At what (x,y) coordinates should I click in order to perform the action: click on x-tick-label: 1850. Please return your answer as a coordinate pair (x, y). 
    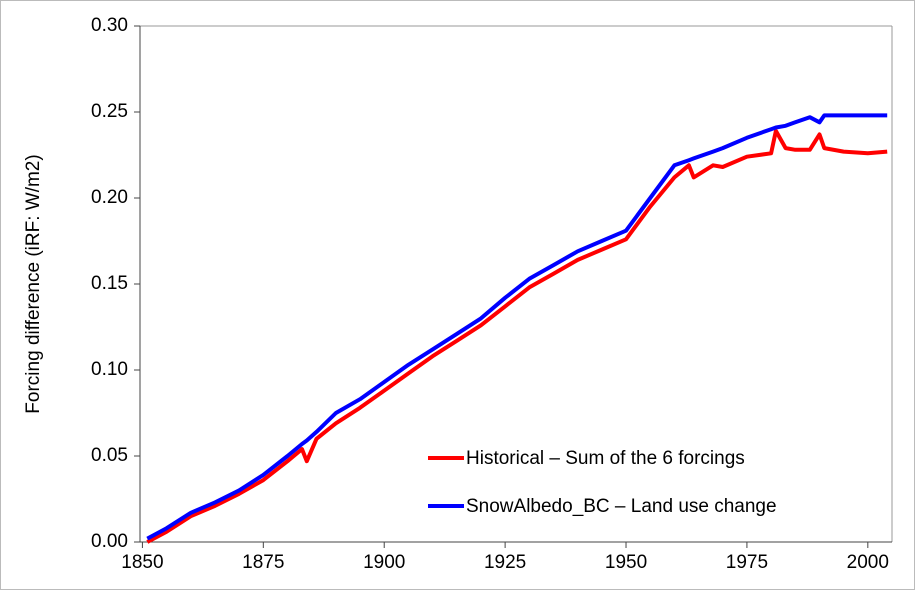
    Looking at the image, I should click on (142, 562).